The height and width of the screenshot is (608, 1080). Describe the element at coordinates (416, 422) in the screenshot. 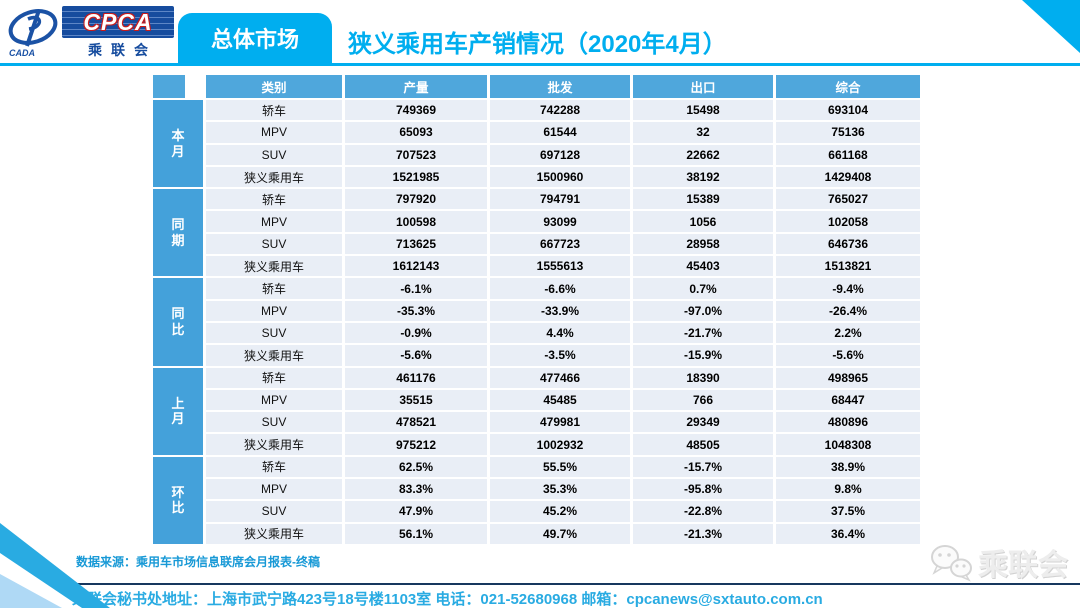

I see `value-cell-production: 478521` at that location.